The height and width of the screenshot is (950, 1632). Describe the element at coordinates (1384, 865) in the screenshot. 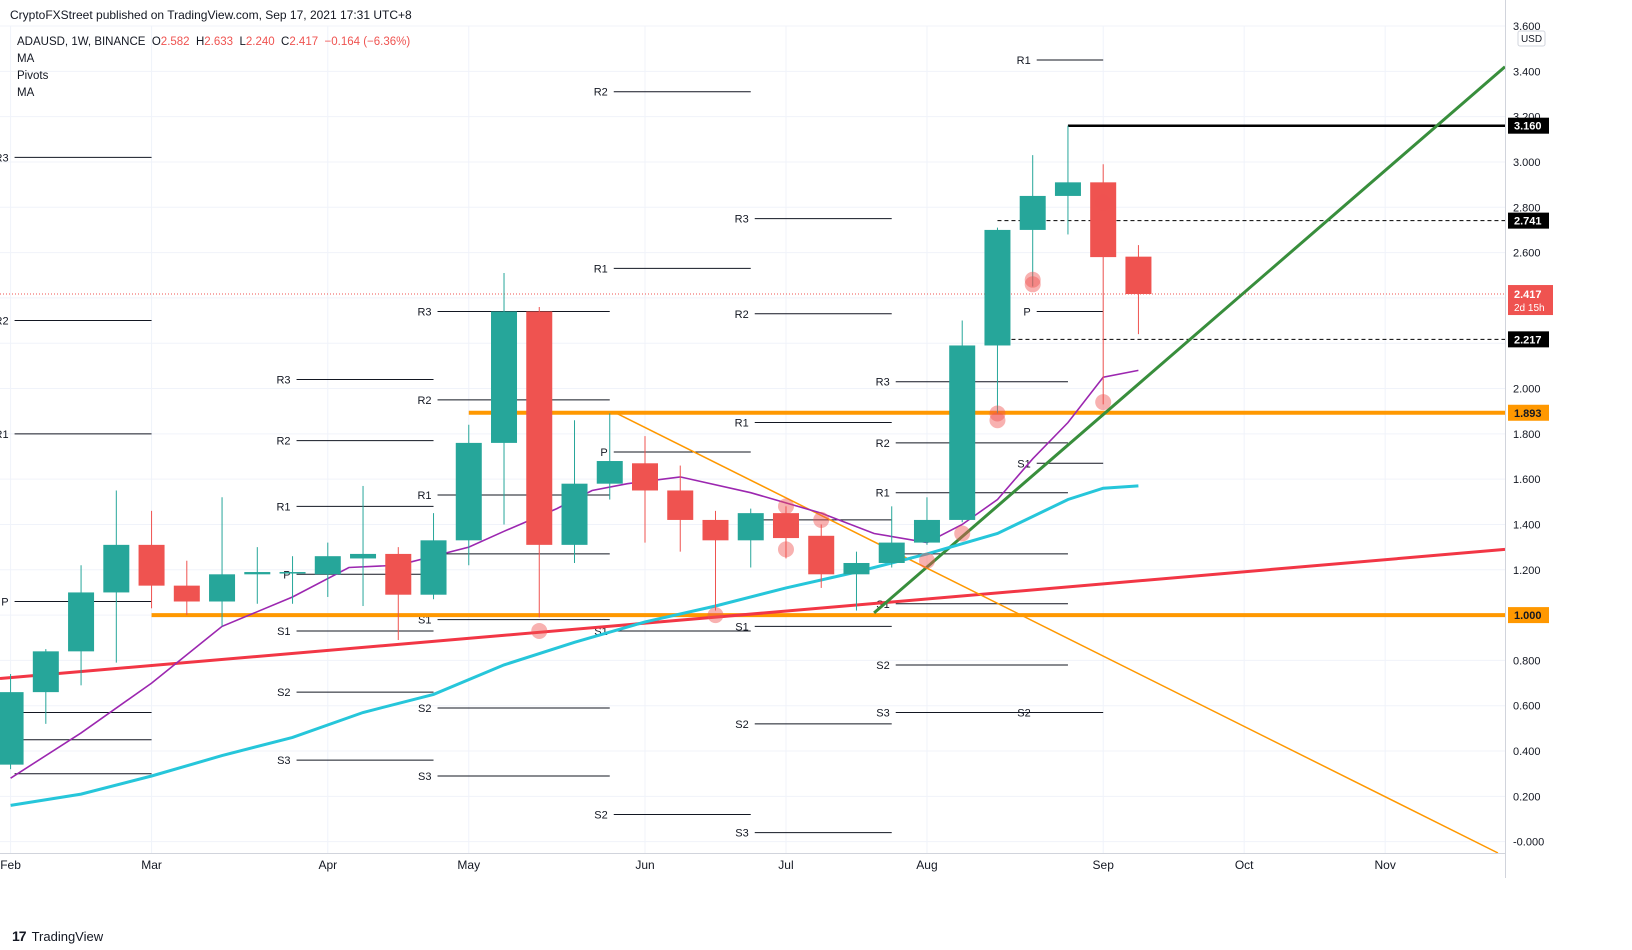

I see `time-tick-label: Nov` at that location.